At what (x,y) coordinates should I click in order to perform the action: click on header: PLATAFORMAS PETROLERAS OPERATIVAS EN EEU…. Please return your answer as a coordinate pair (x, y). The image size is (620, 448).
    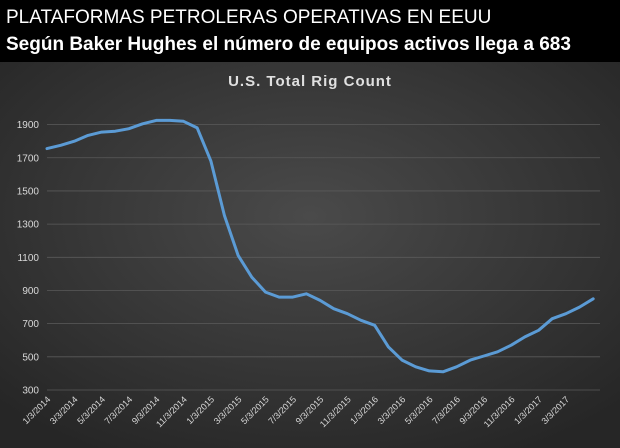
    Looking at the image, I should click on (310, 31).